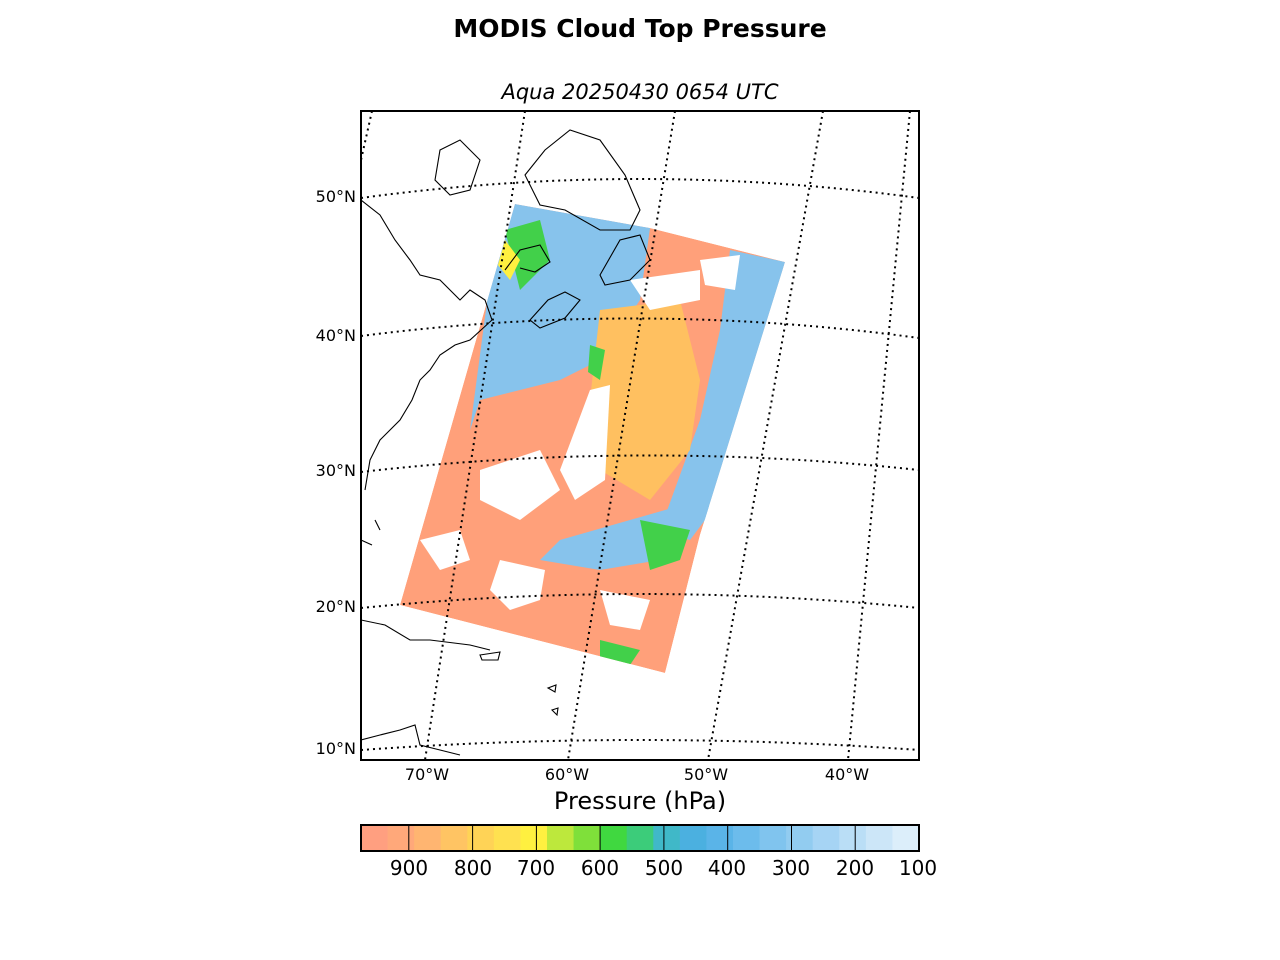 This screenshot has height=960, width=1280. I want to click on colorbar-tick-800: 800, so click(473, 868).